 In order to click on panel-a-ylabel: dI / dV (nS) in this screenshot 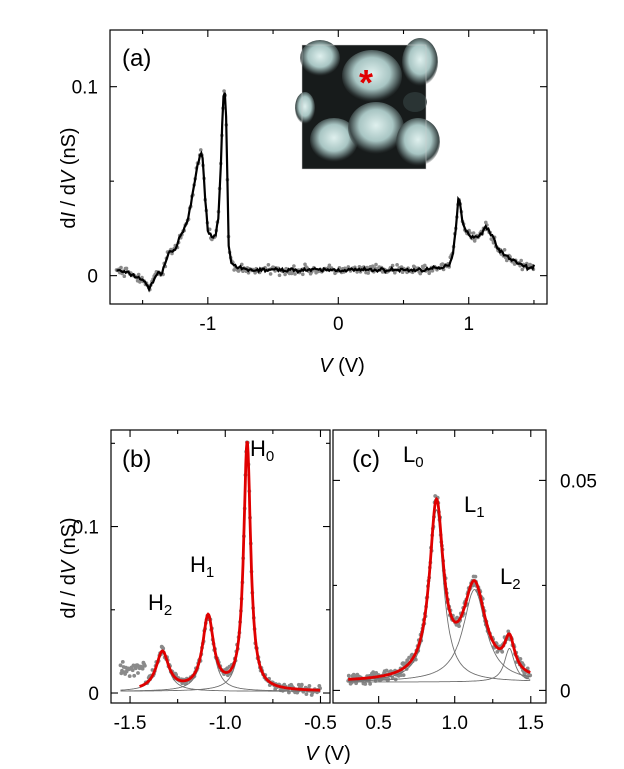, I will do `click(69, 177)`.